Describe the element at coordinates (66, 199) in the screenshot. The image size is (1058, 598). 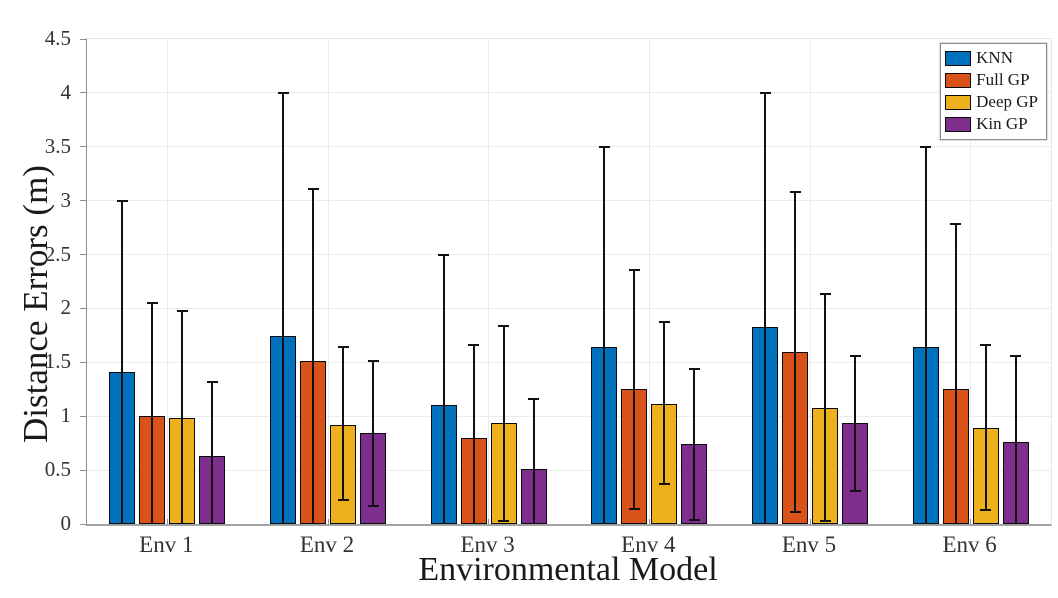
I see `y-tick-label: 3` at that location.